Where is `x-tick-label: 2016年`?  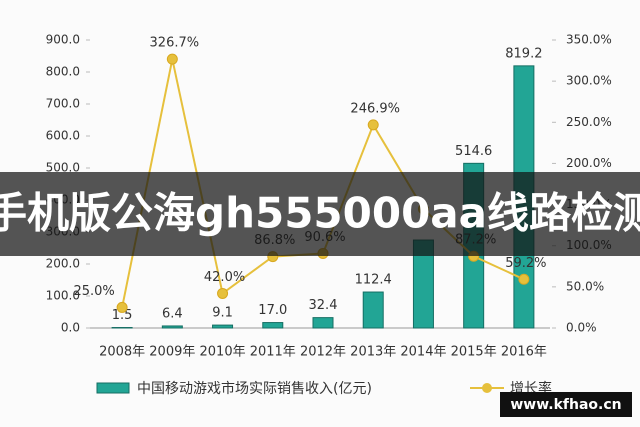
x-tick-label: 2016年 is located at coordinates (524, 352).